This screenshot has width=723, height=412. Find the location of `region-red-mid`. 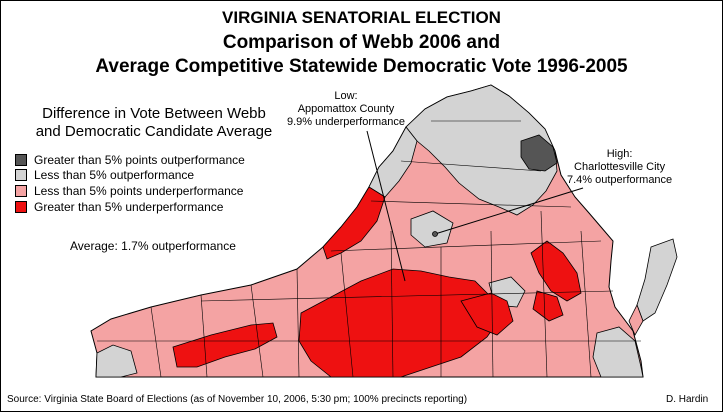

region-red-mid is located at coordinates (487, 314).